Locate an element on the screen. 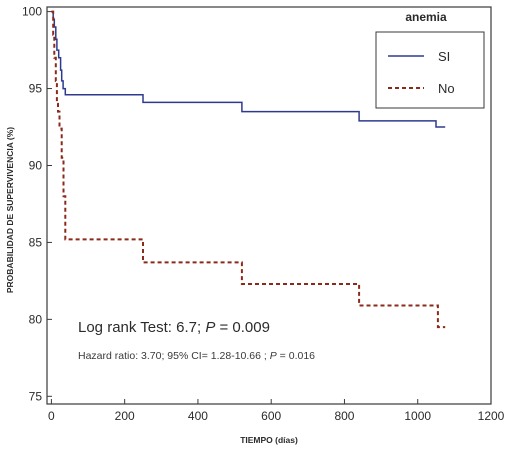  x-tick-label: 0 is located at coordinates (51, 416).